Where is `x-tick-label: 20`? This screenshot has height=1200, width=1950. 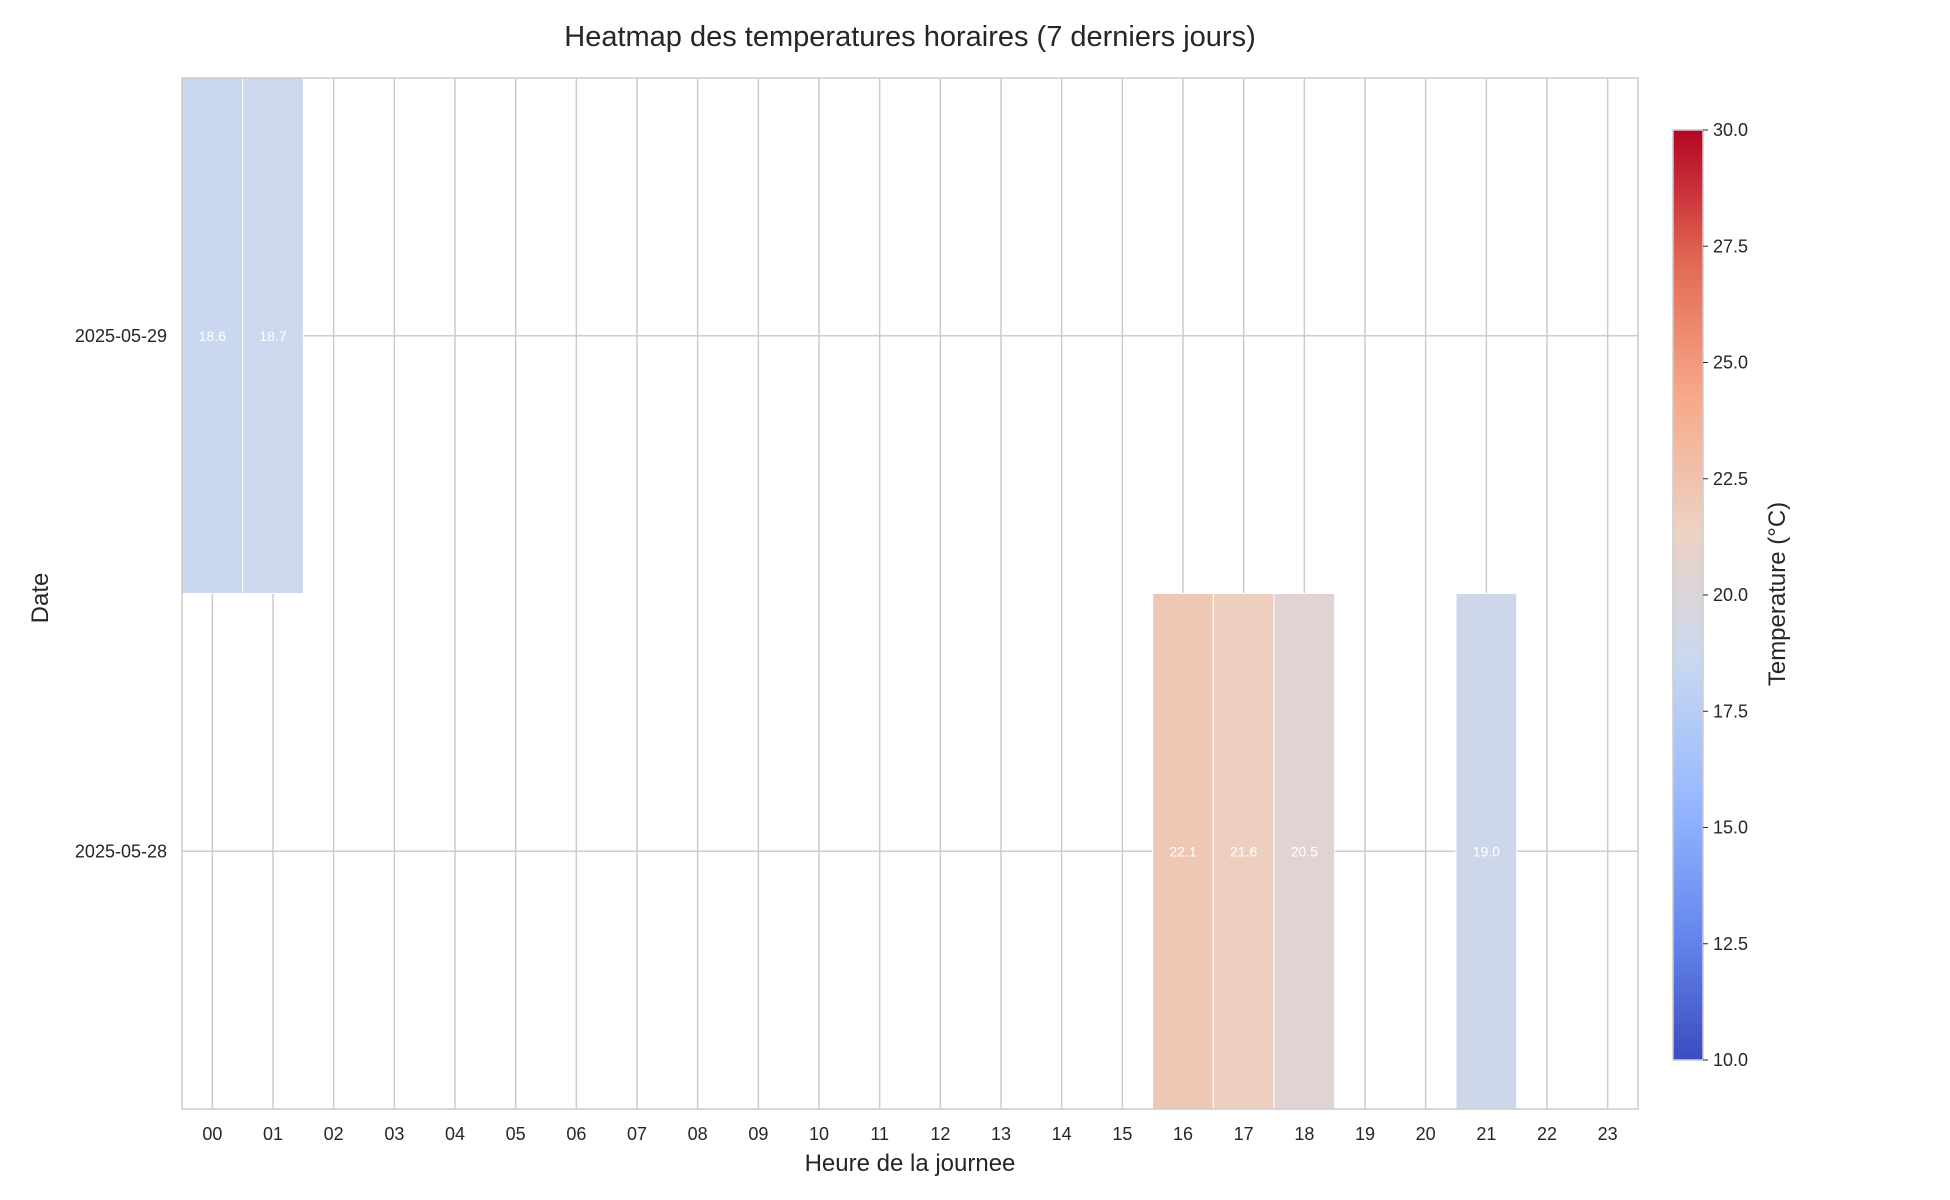
x-tick-label: 20 is located at coordinates (1426, 1134).